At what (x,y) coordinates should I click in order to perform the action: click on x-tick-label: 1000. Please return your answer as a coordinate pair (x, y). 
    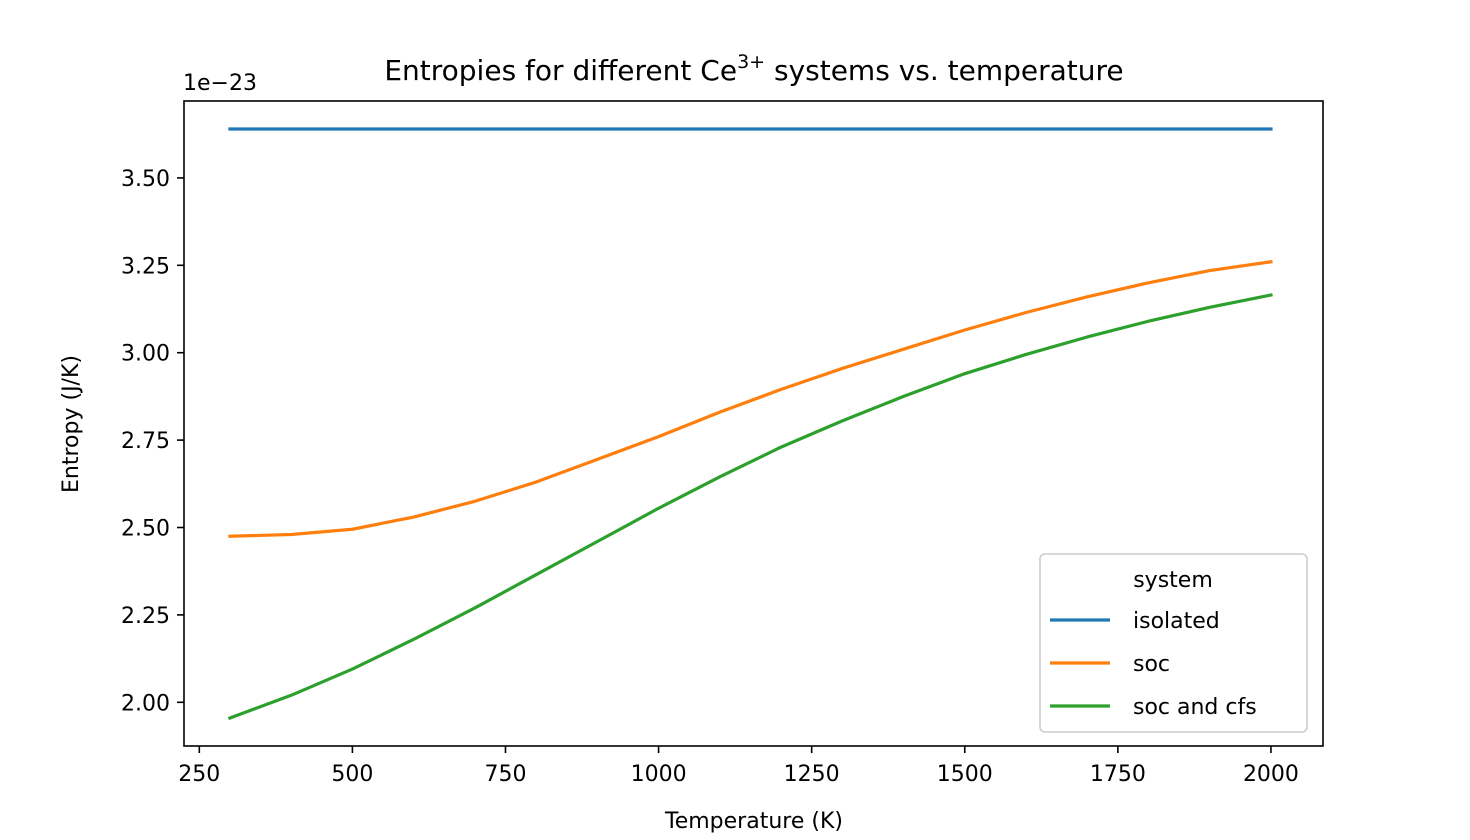
    Looking at the image, I should click on (659, 774).